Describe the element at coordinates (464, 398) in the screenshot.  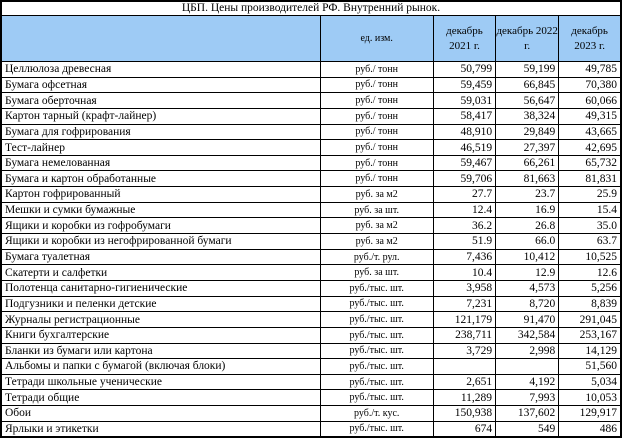
I see `price-cell-dec-2021: 11,289` at that location.